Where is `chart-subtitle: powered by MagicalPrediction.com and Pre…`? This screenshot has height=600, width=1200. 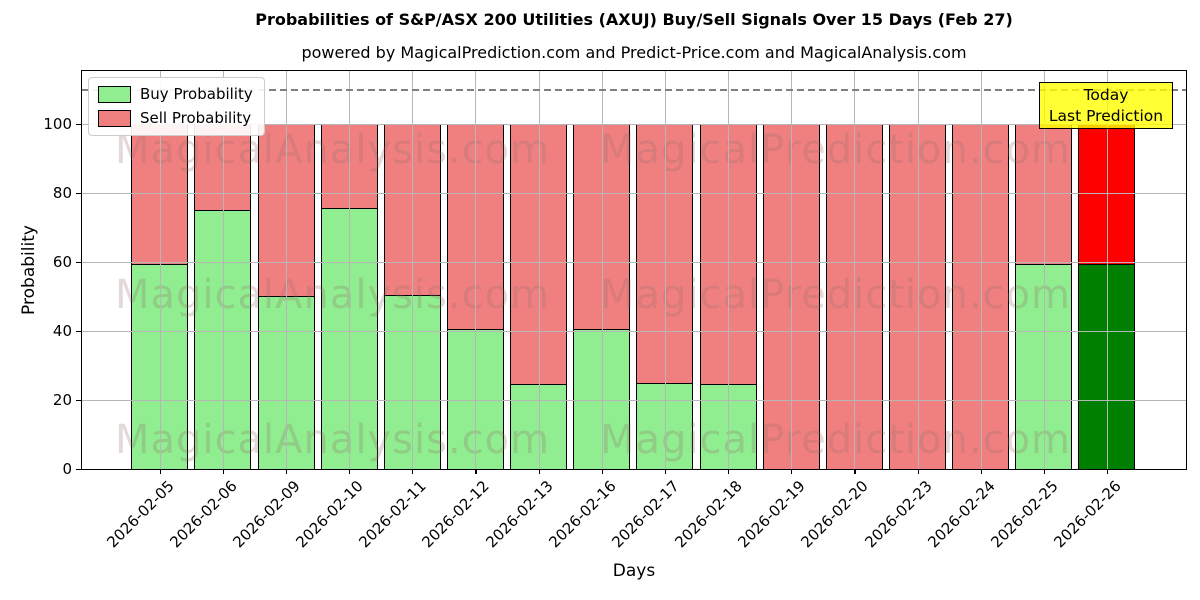 chart-subtitle: powered by MagicalPrediction.com and Pre… is located at coordinates (634, 52).